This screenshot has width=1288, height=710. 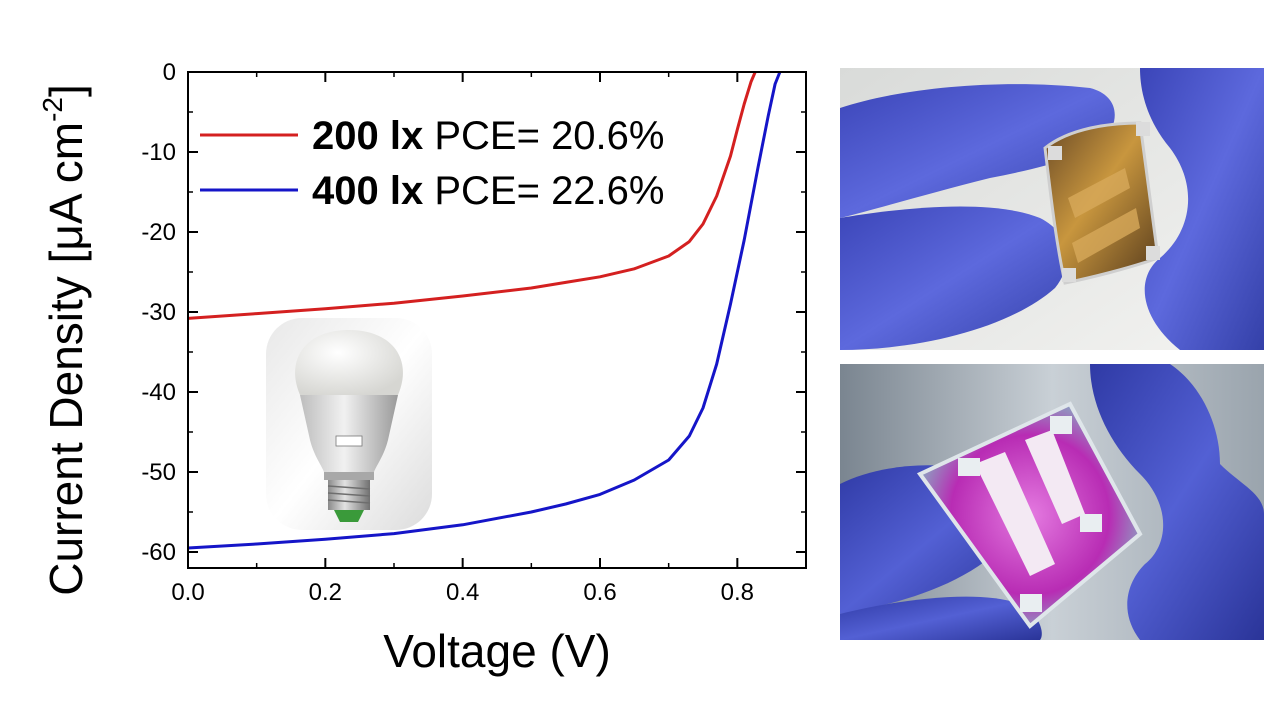 What do you see at coordinates (52, 109) in the screenshot?
I see `y-axis-label-sup: -2` at bounding box center [52, 109].